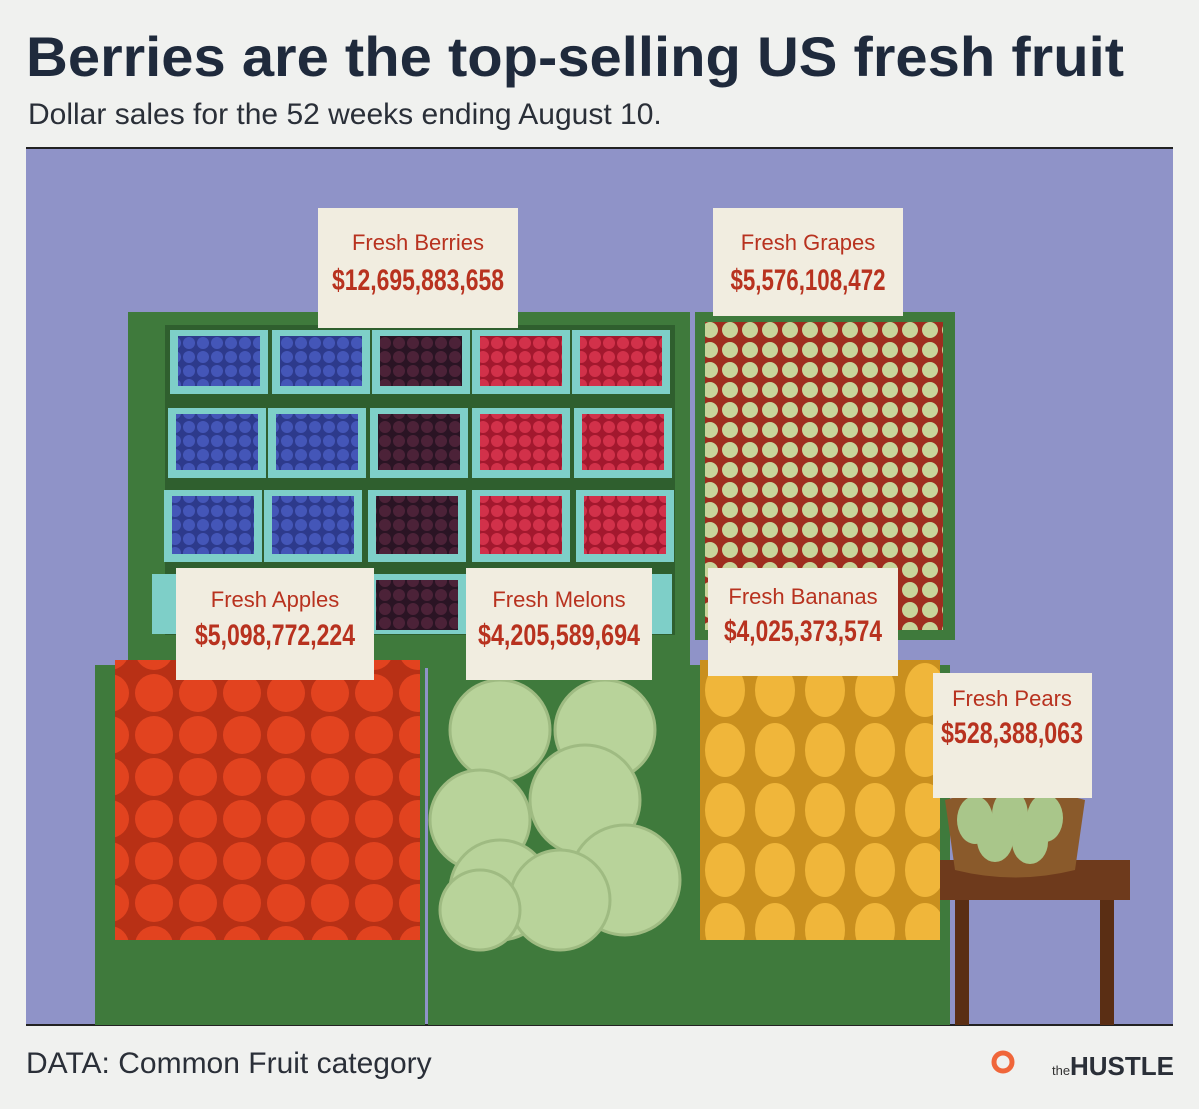 The image size is (1199, 1109). I want to click on source: DATA: Common Fruit category, so click(229, 1063).